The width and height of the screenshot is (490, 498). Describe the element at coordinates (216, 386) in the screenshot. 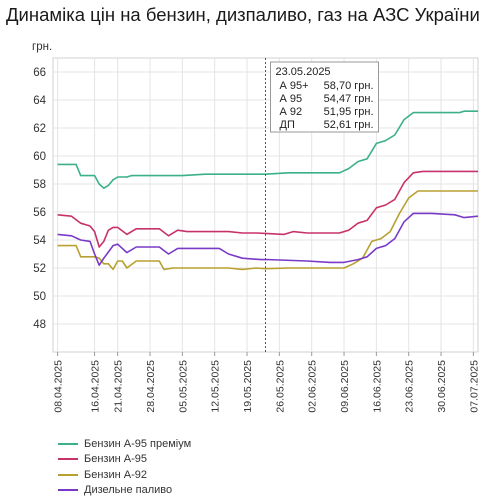

I see `x-tick-label: 12.05.2025` at that location.